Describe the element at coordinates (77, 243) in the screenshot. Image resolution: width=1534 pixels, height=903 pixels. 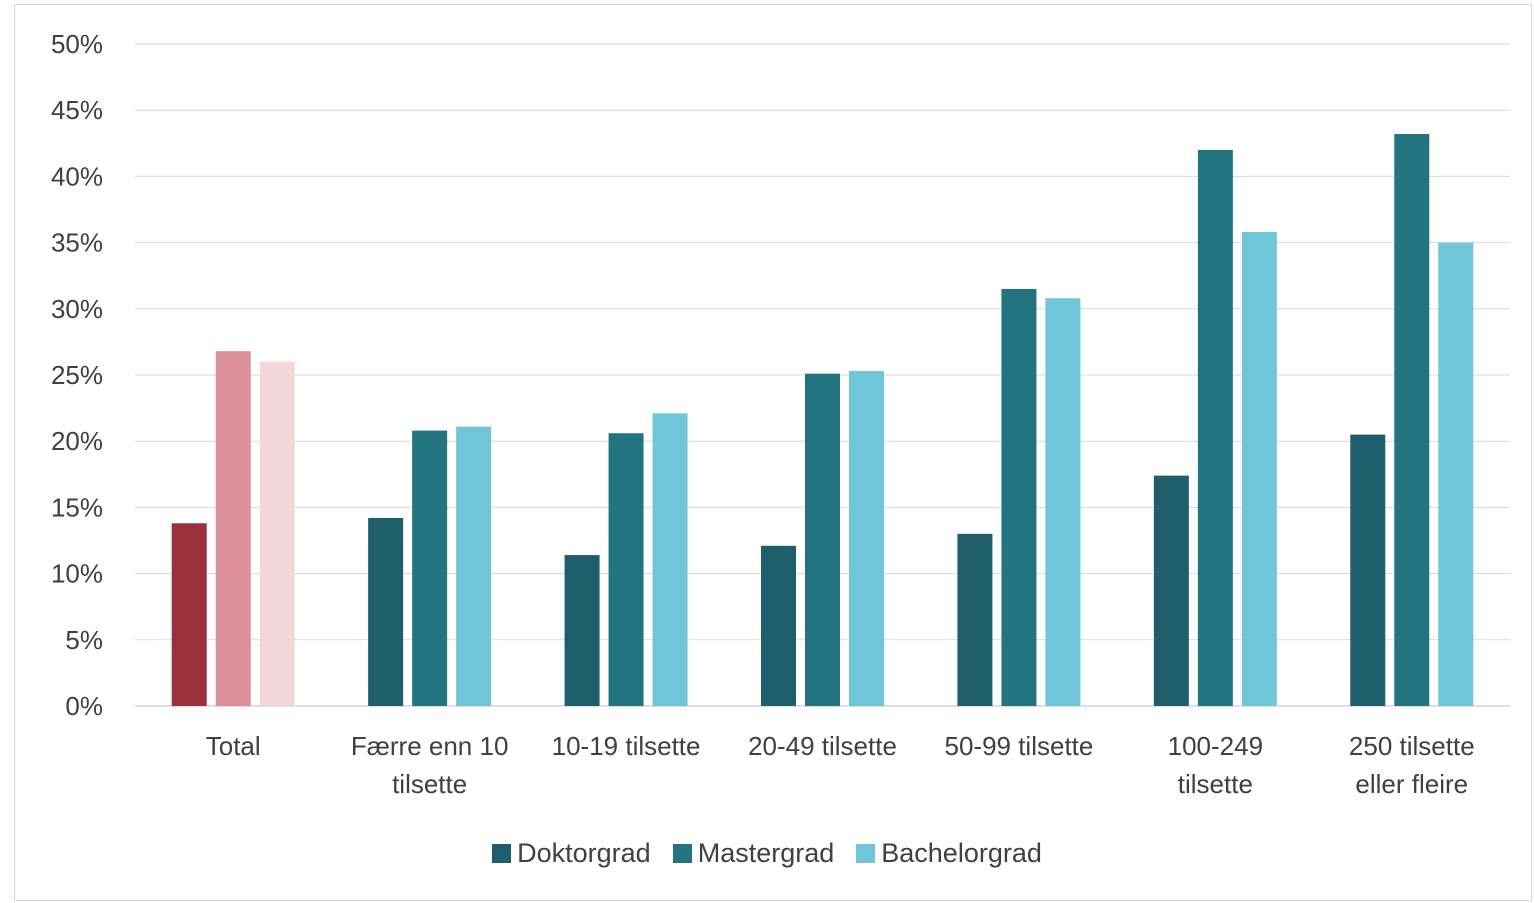
I see `y-tick-label: 35%` at that location.